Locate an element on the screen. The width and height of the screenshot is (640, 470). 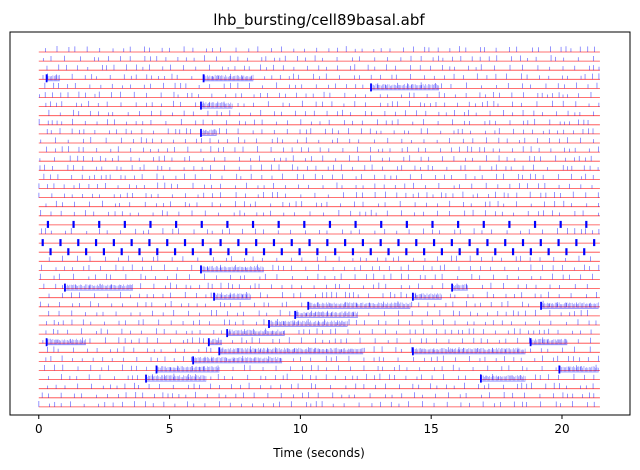
x-tick-label: 15 is located at coordinates (431, 429).